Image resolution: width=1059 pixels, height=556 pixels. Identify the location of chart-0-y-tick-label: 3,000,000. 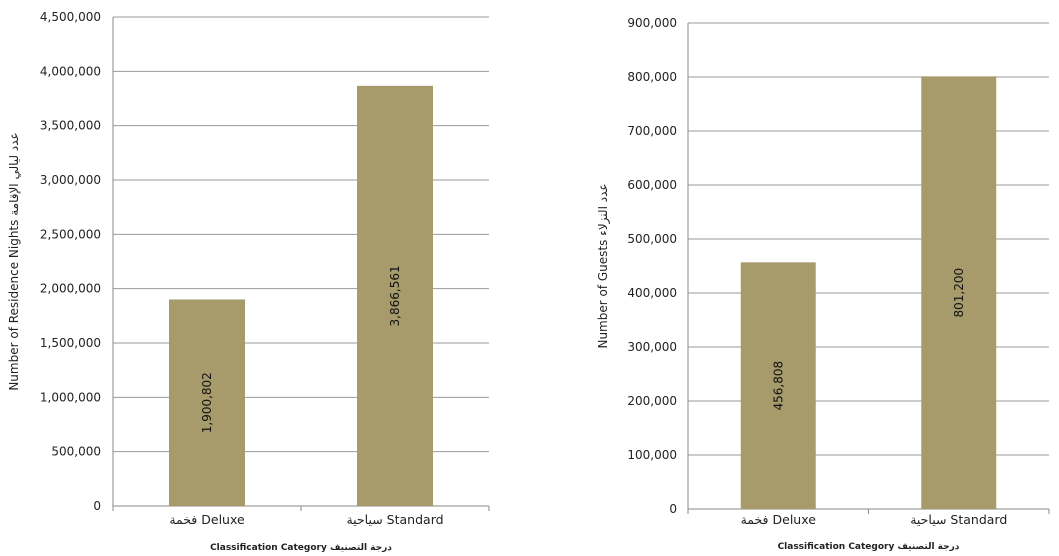
(70, 180).